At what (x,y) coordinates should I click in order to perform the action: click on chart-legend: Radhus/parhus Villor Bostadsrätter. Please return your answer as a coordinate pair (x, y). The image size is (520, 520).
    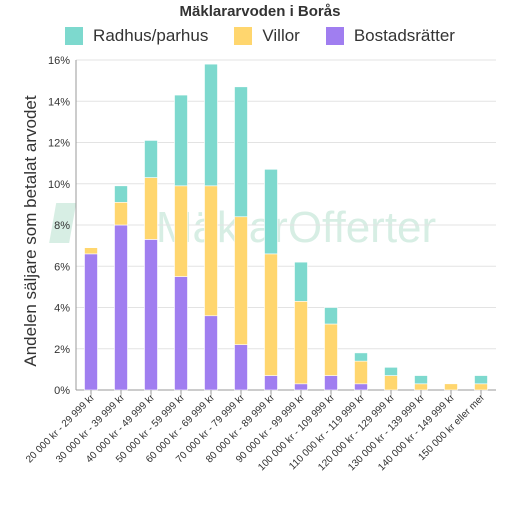
    Looking at the image, I should click on (260, 36).